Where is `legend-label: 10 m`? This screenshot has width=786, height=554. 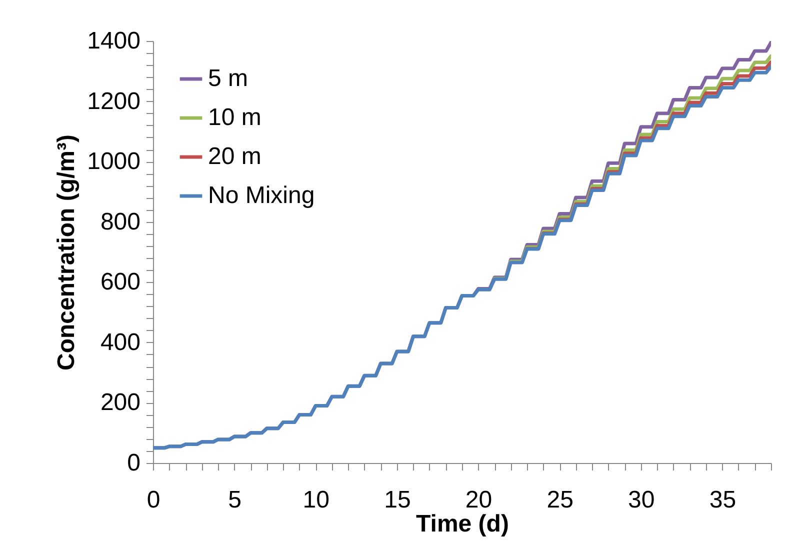 legend-label: 10 m is located at coordinates (235, 117).